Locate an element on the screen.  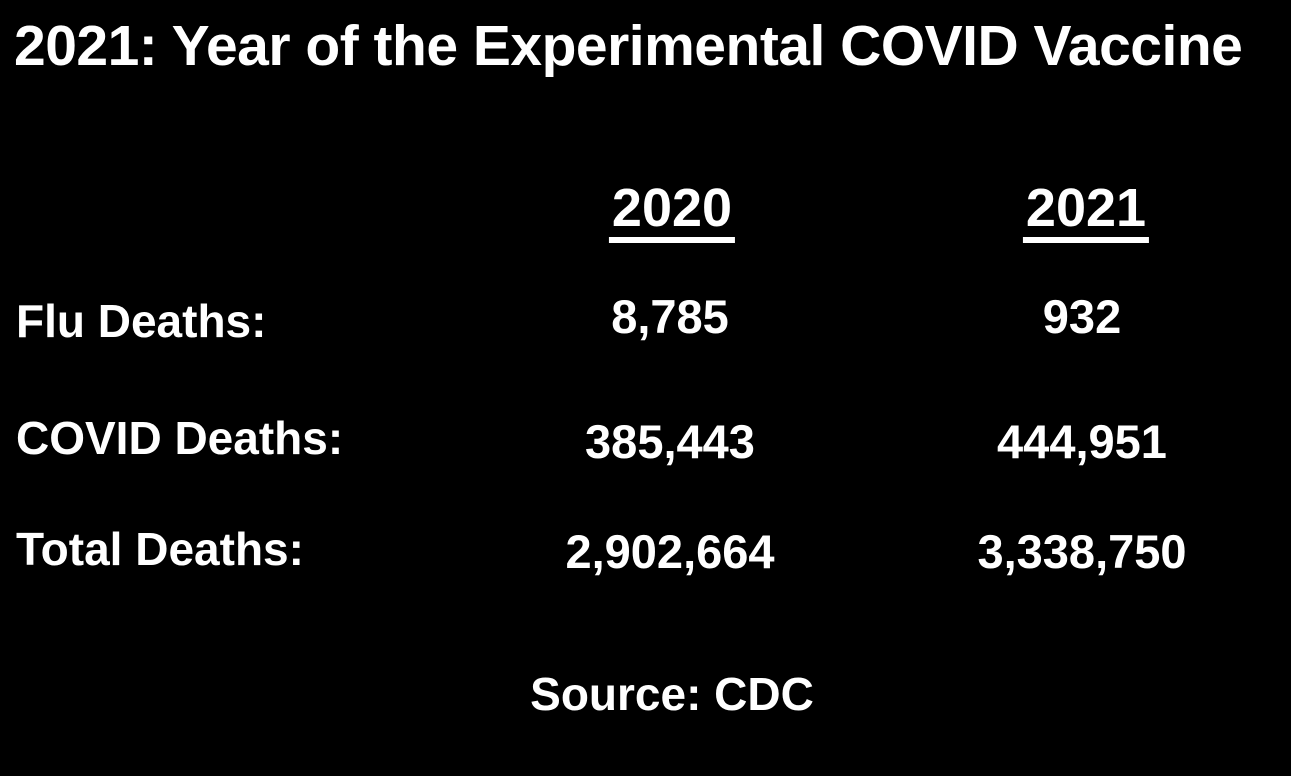
column-header-2021: 2021 is located at coordinates (1086, 212).